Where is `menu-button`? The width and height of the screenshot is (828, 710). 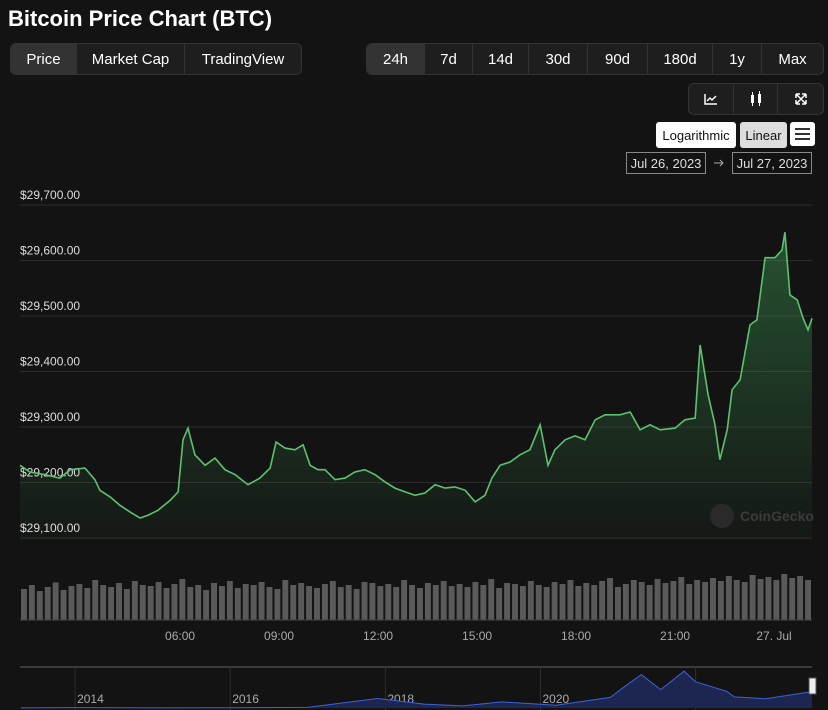 menu-button is located at coordinates (802, 134).